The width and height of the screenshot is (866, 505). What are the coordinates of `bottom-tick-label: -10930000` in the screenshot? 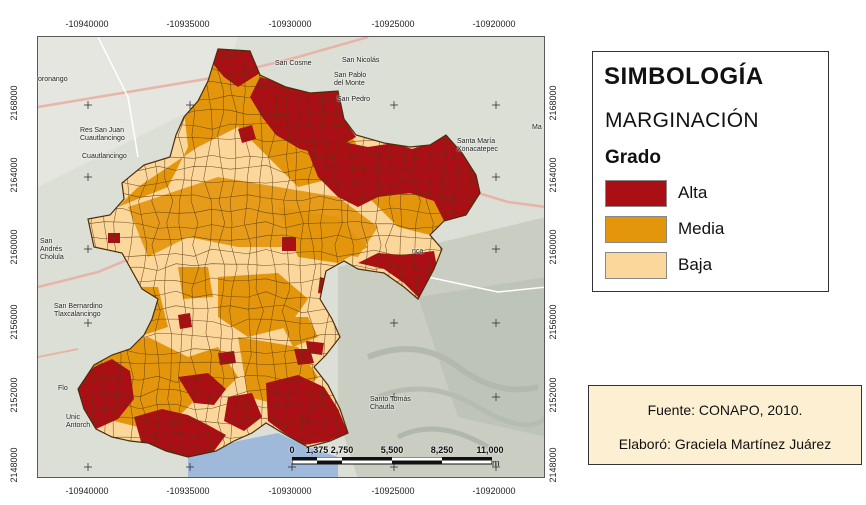 It's located at (290, 491).